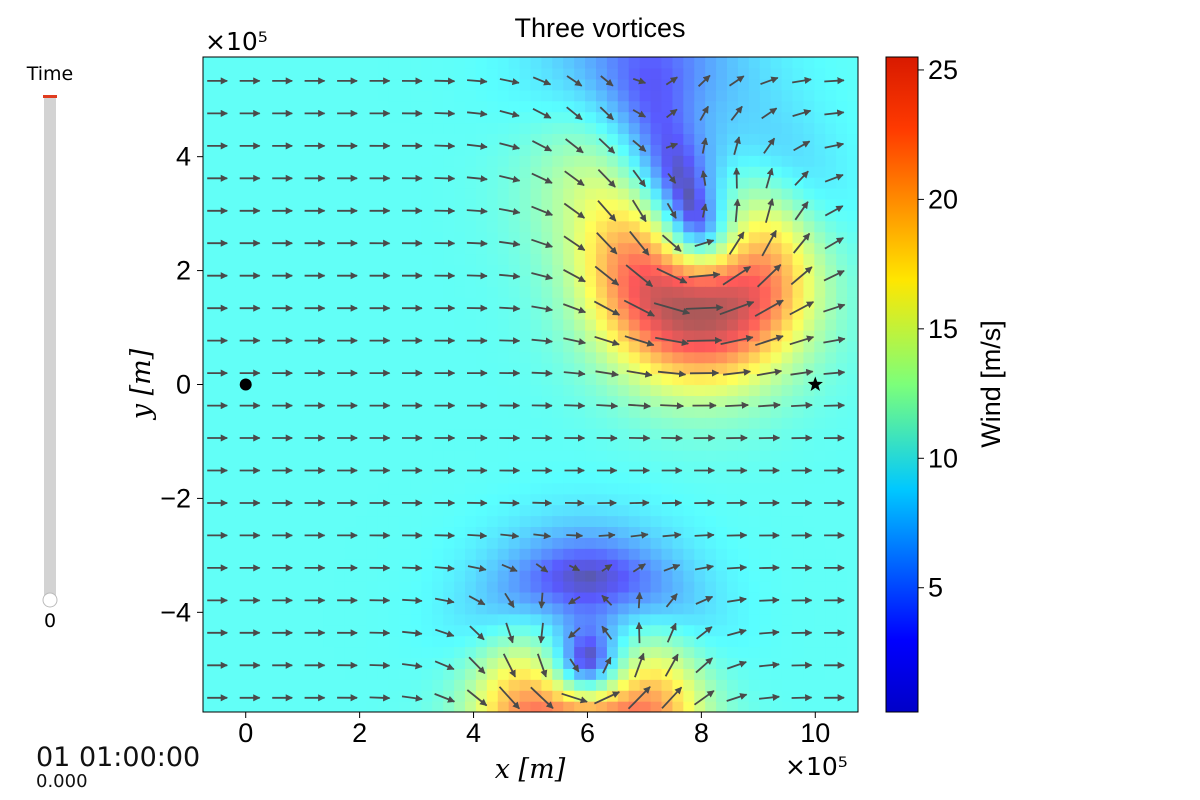  I want to click on time-slider-track, so click(50, 348).